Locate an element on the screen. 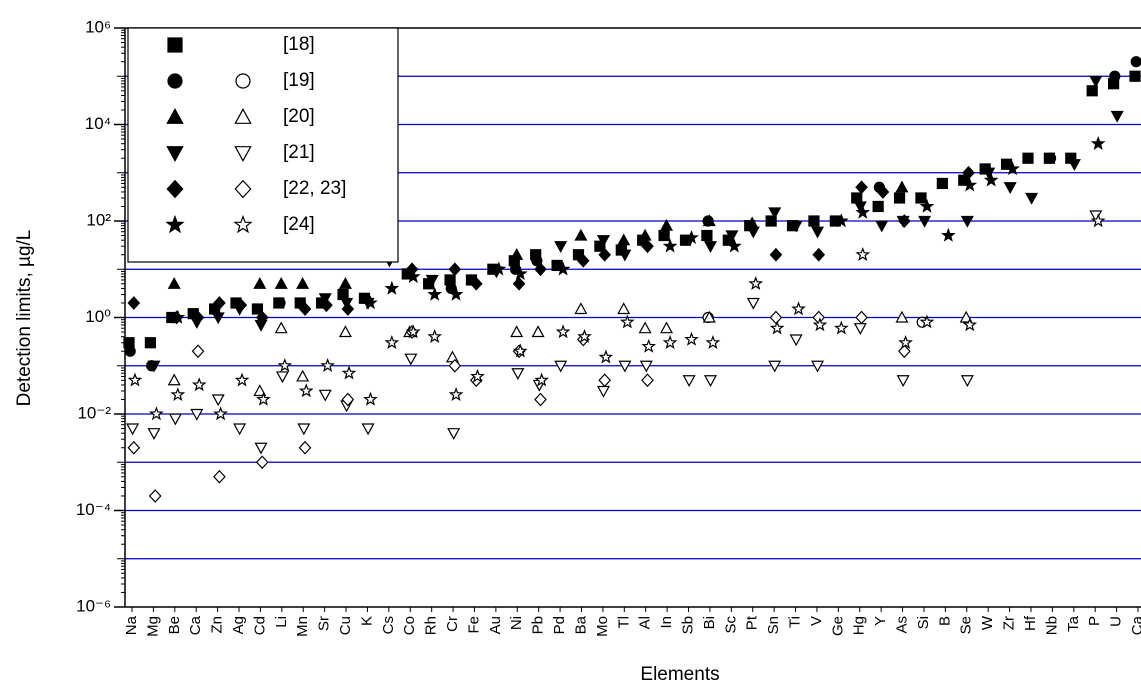 Image resolution: width=1141 pixels, height=691 pixels. legend-label: [19] is located at coordinates (299, 80).